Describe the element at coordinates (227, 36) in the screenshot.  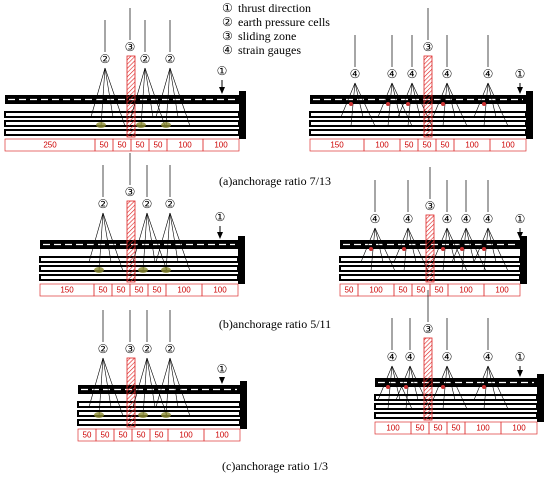
I see `legend-symbol: ③` at that location.